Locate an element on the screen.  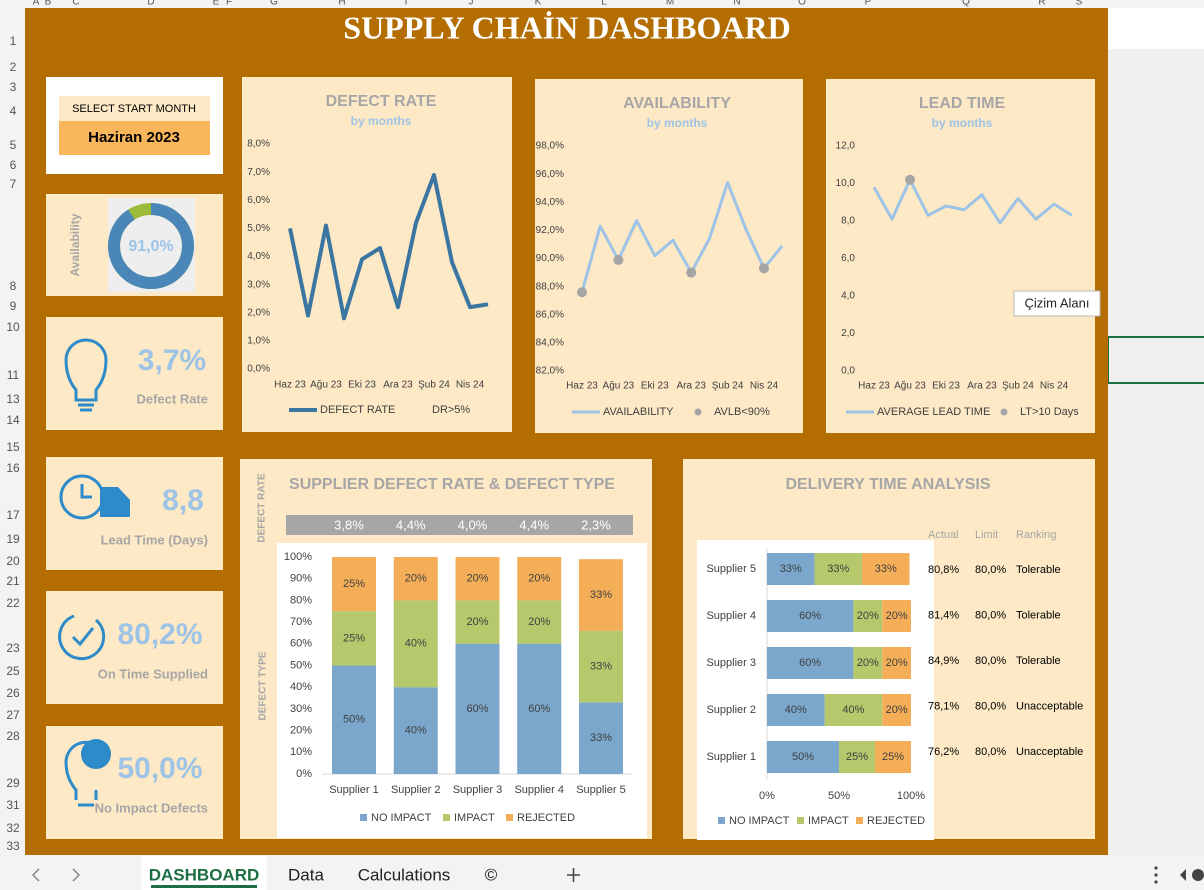
row-header: 22 is located at coordinates (13, 603).